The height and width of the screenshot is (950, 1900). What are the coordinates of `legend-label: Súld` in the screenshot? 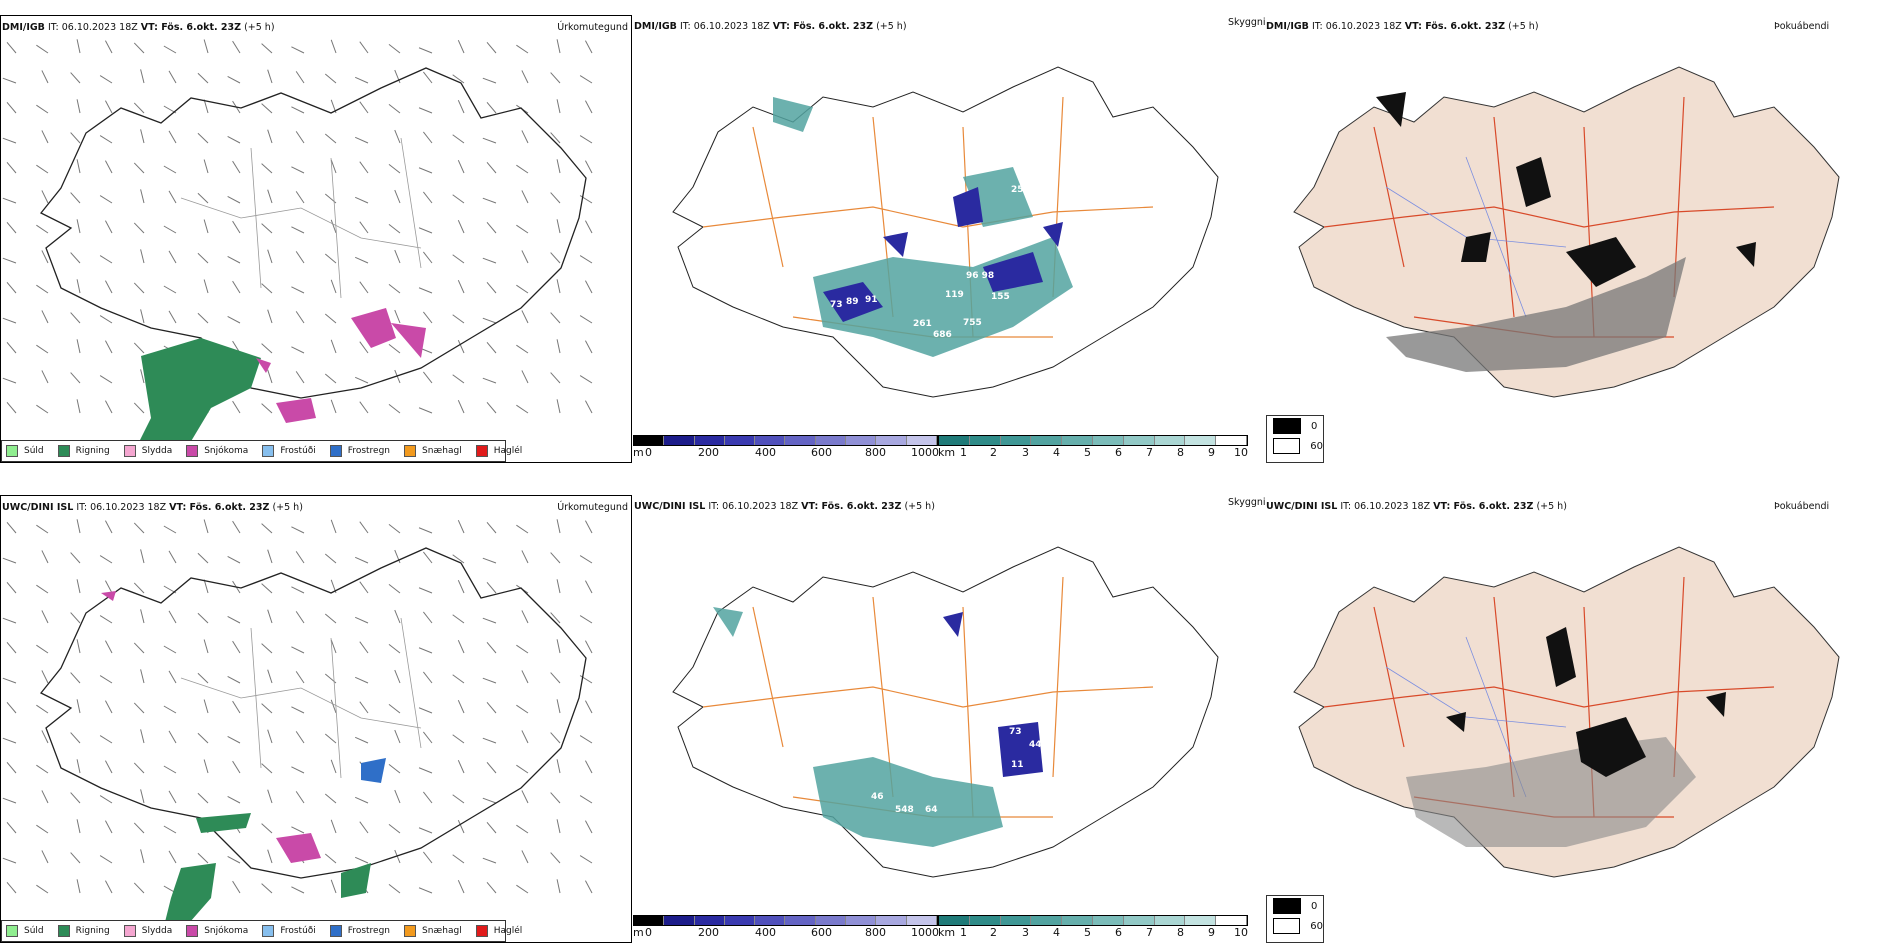 It's located at (34, 931).